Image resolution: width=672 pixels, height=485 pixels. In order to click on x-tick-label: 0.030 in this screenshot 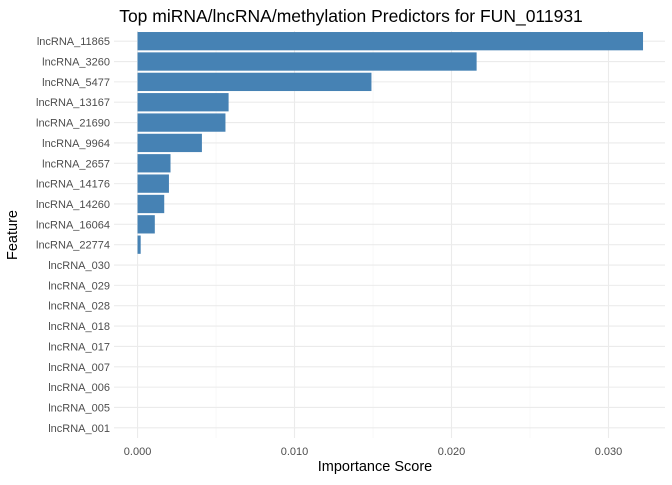, I will do `click(609, 452)`.